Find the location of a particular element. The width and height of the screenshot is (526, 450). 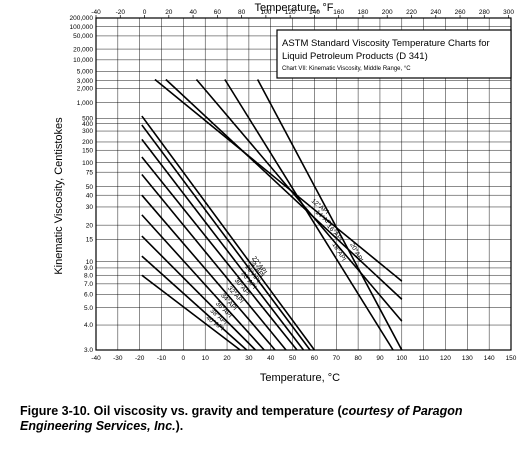

y-tick-label: 400 is located at coordinates (87, 124).